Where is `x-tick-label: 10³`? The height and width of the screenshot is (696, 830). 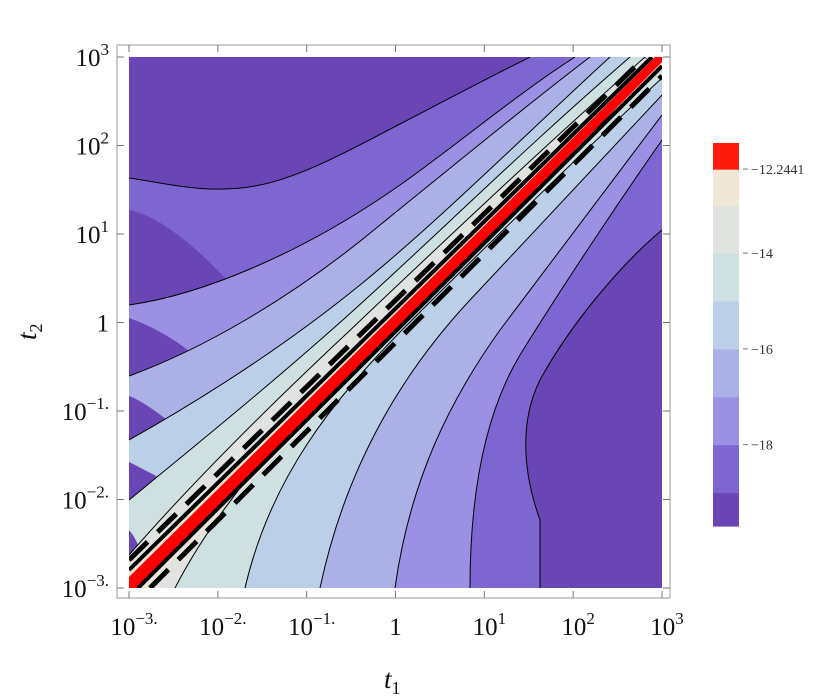 x-tick-label: 10³ is located at coordinates (667, 625).